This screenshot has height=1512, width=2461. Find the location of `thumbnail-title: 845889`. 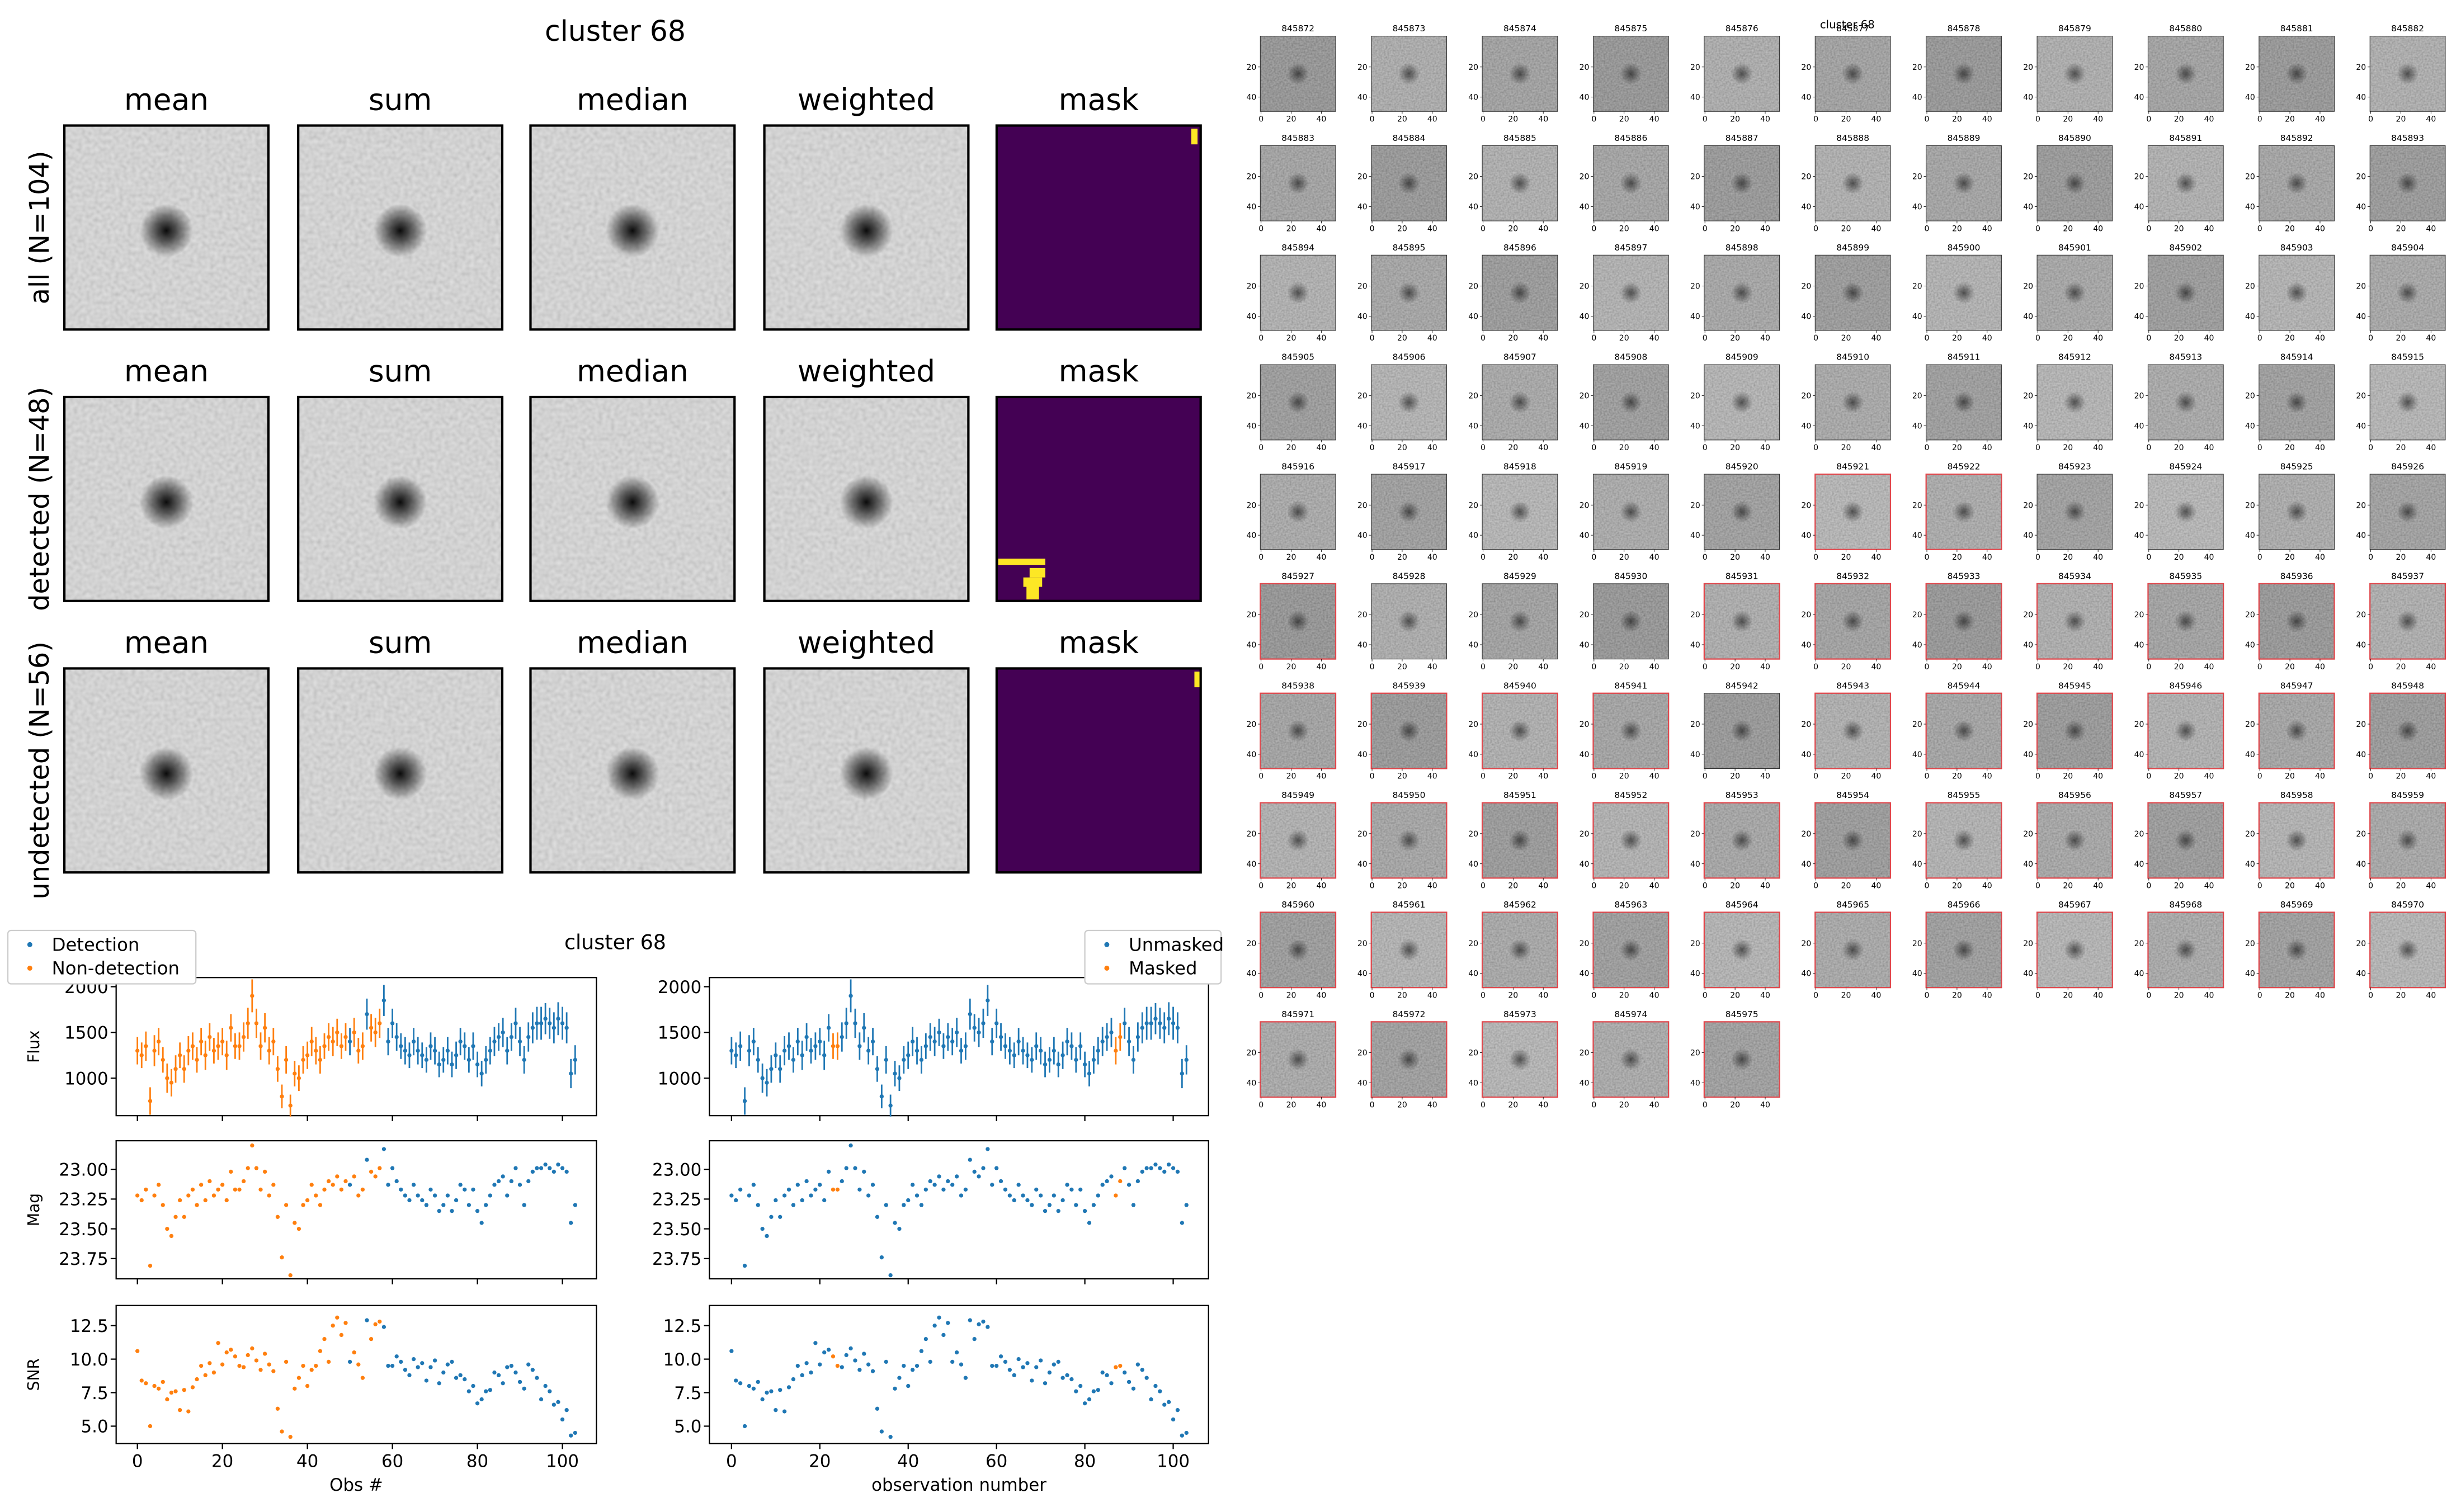

thumbnail-title: 845889 is located at coordinates (1964, 138).